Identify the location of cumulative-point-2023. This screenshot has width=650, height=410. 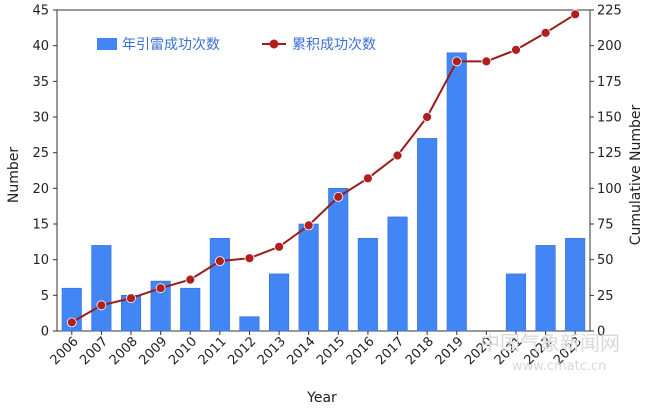
(575, 14).